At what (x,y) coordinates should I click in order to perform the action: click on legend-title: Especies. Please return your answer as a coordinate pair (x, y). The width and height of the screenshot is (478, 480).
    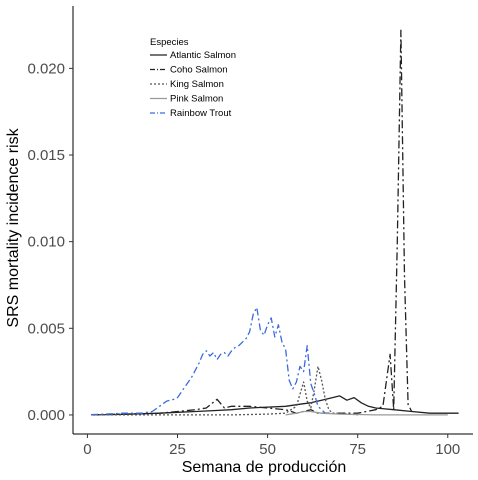
    Looking at the image, I should click on (169, 42).